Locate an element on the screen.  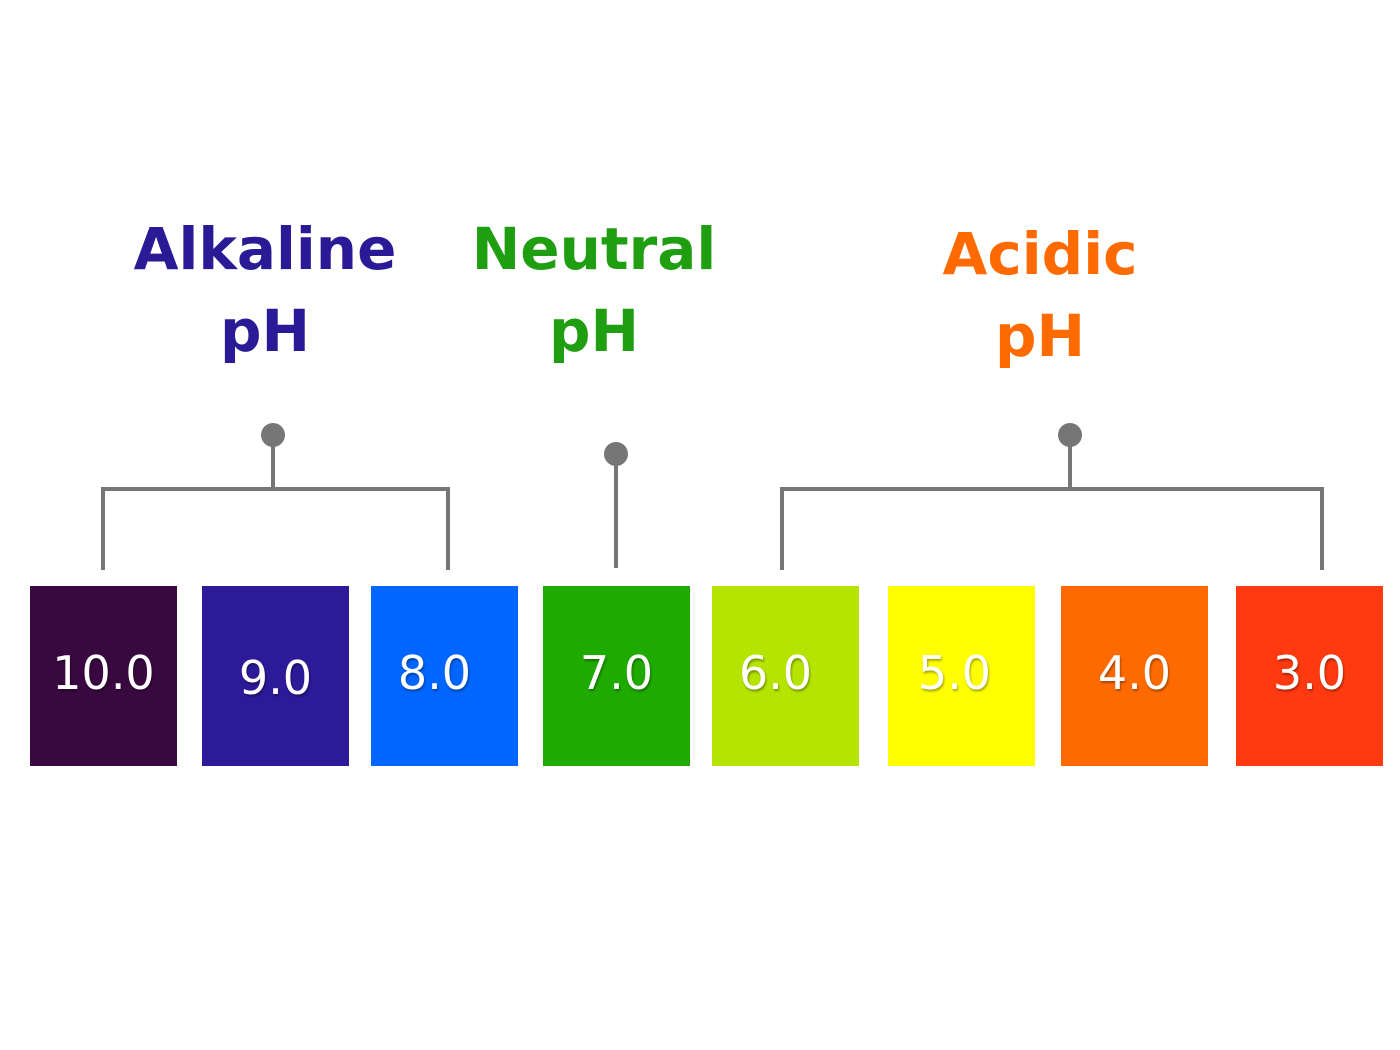
ph-swatch-7: 7.0 is located at coordinates (616, 676).